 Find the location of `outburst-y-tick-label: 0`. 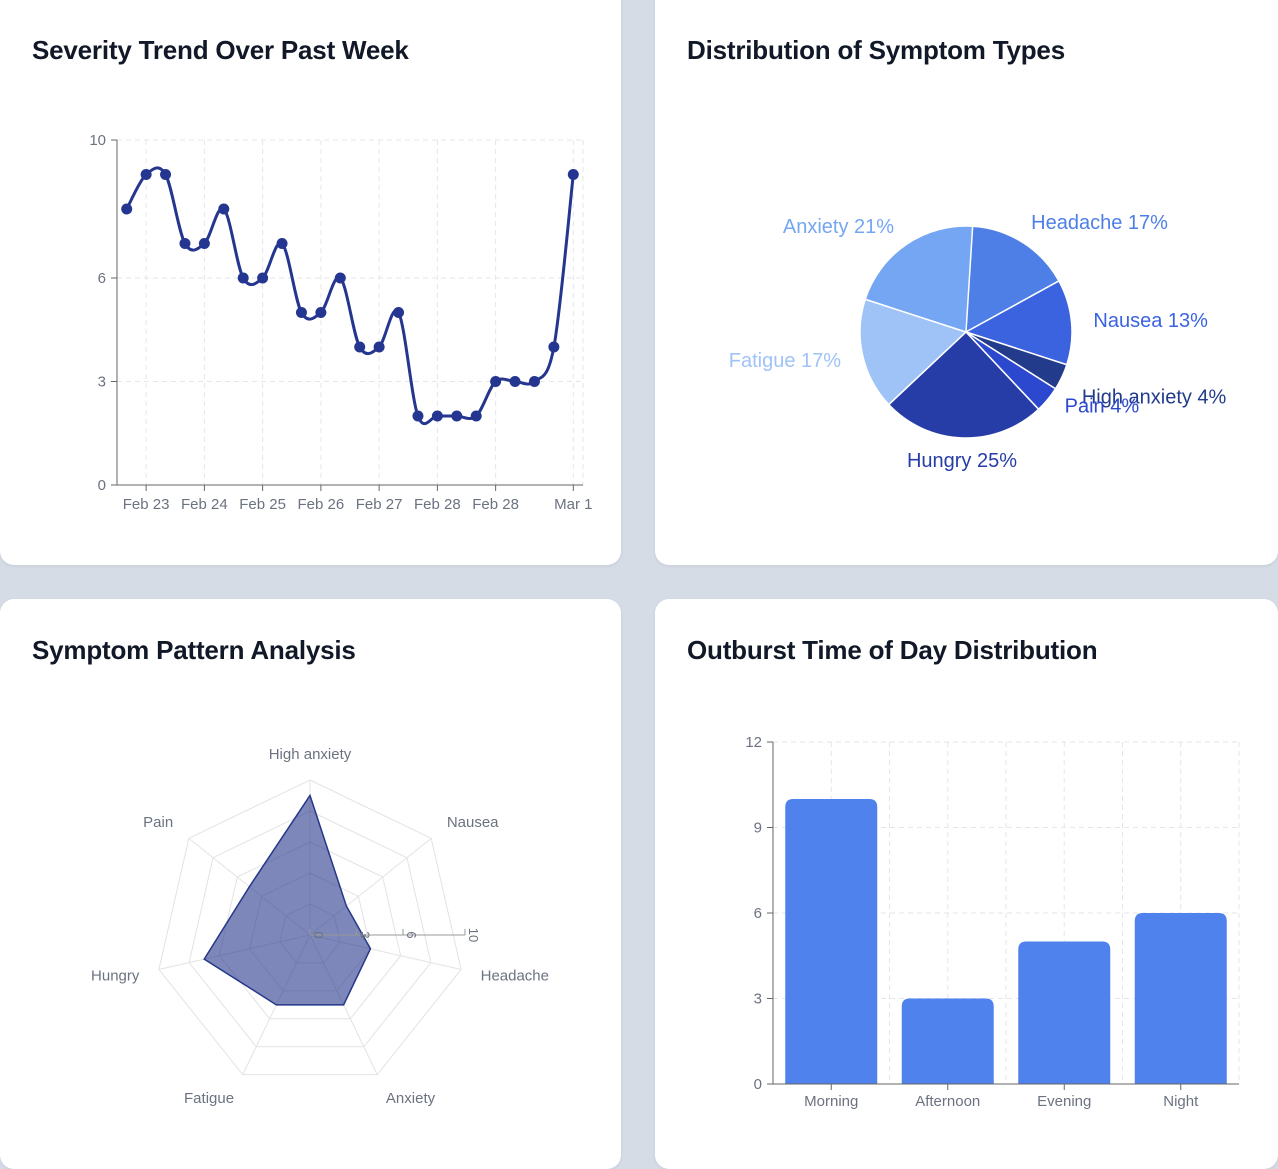

outburst-y-tick-label: 0 is located at coordinates (758, 1084).